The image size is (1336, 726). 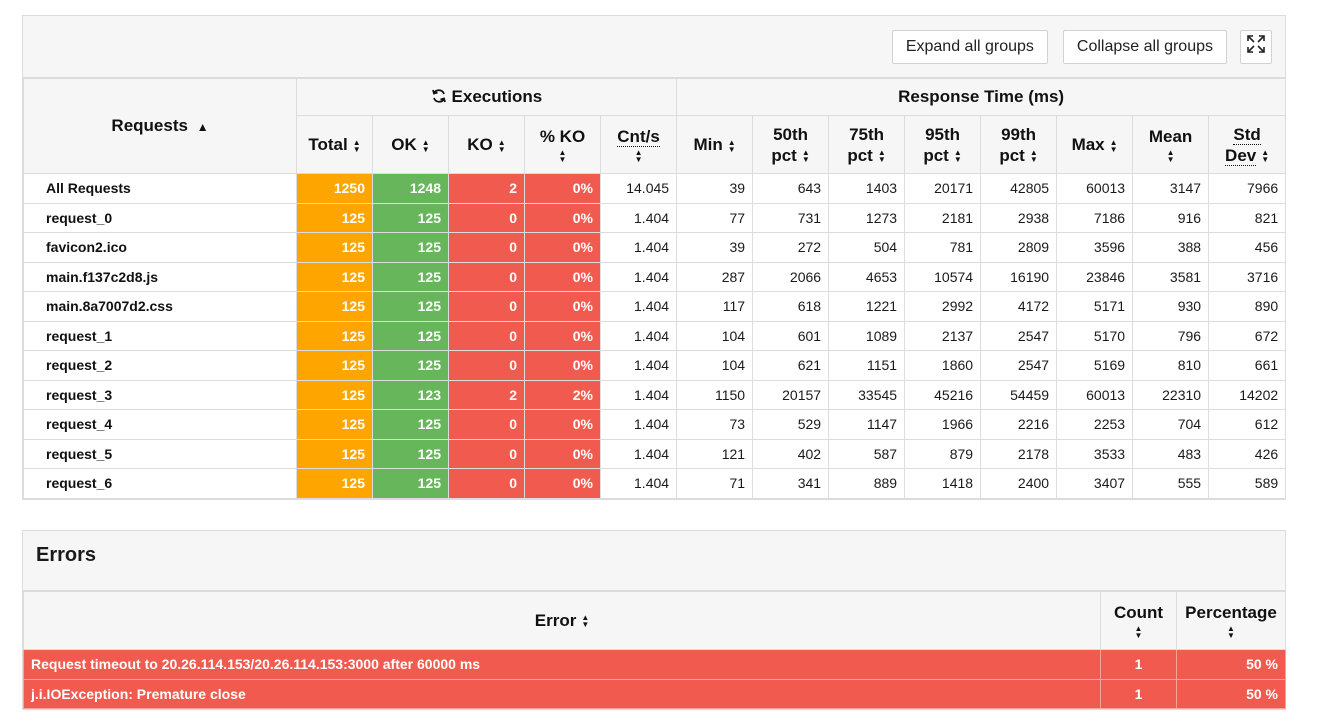 I want to click on p95-cell: 1966, so click(x=943, y=424).